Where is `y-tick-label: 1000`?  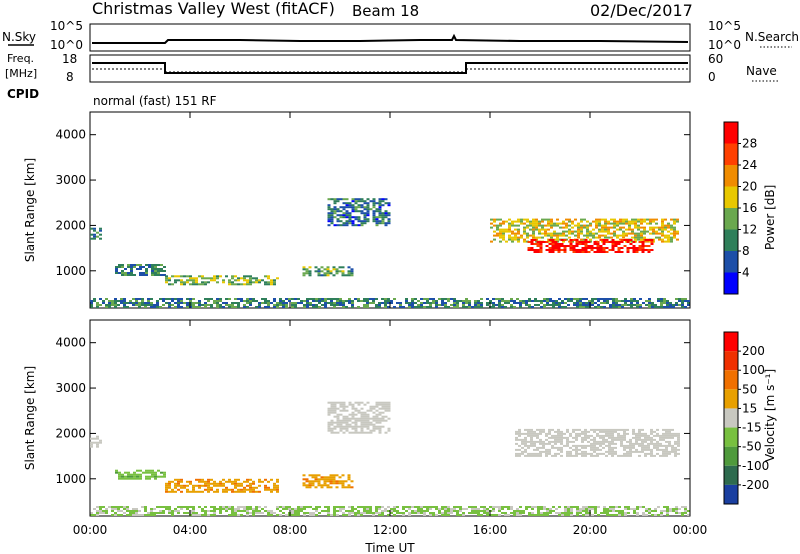 y-tick-label: 1000 is located at coordinates (70, 479).